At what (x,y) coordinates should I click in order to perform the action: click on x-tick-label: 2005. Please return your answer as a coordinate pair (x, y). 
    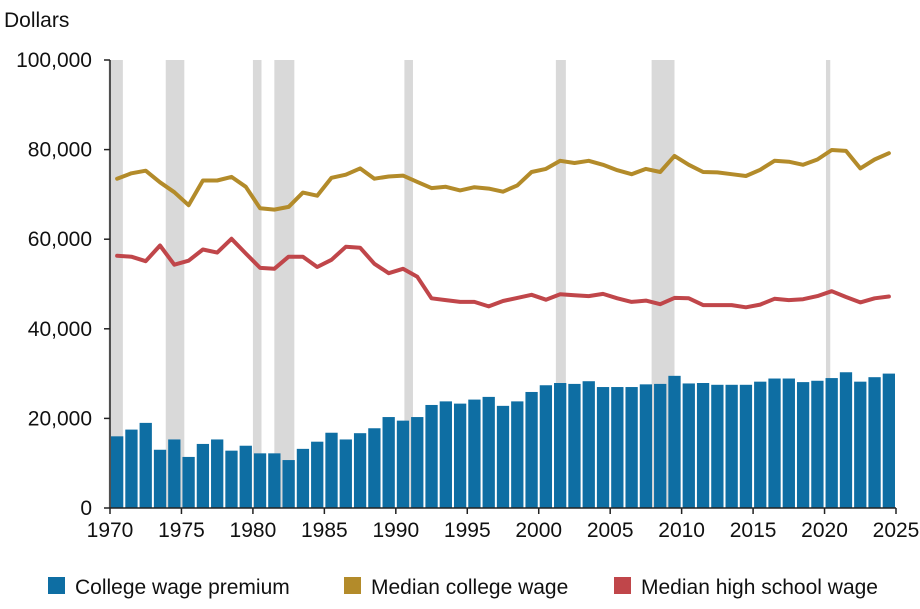
    Looking at the image, I should click on (610, 530).